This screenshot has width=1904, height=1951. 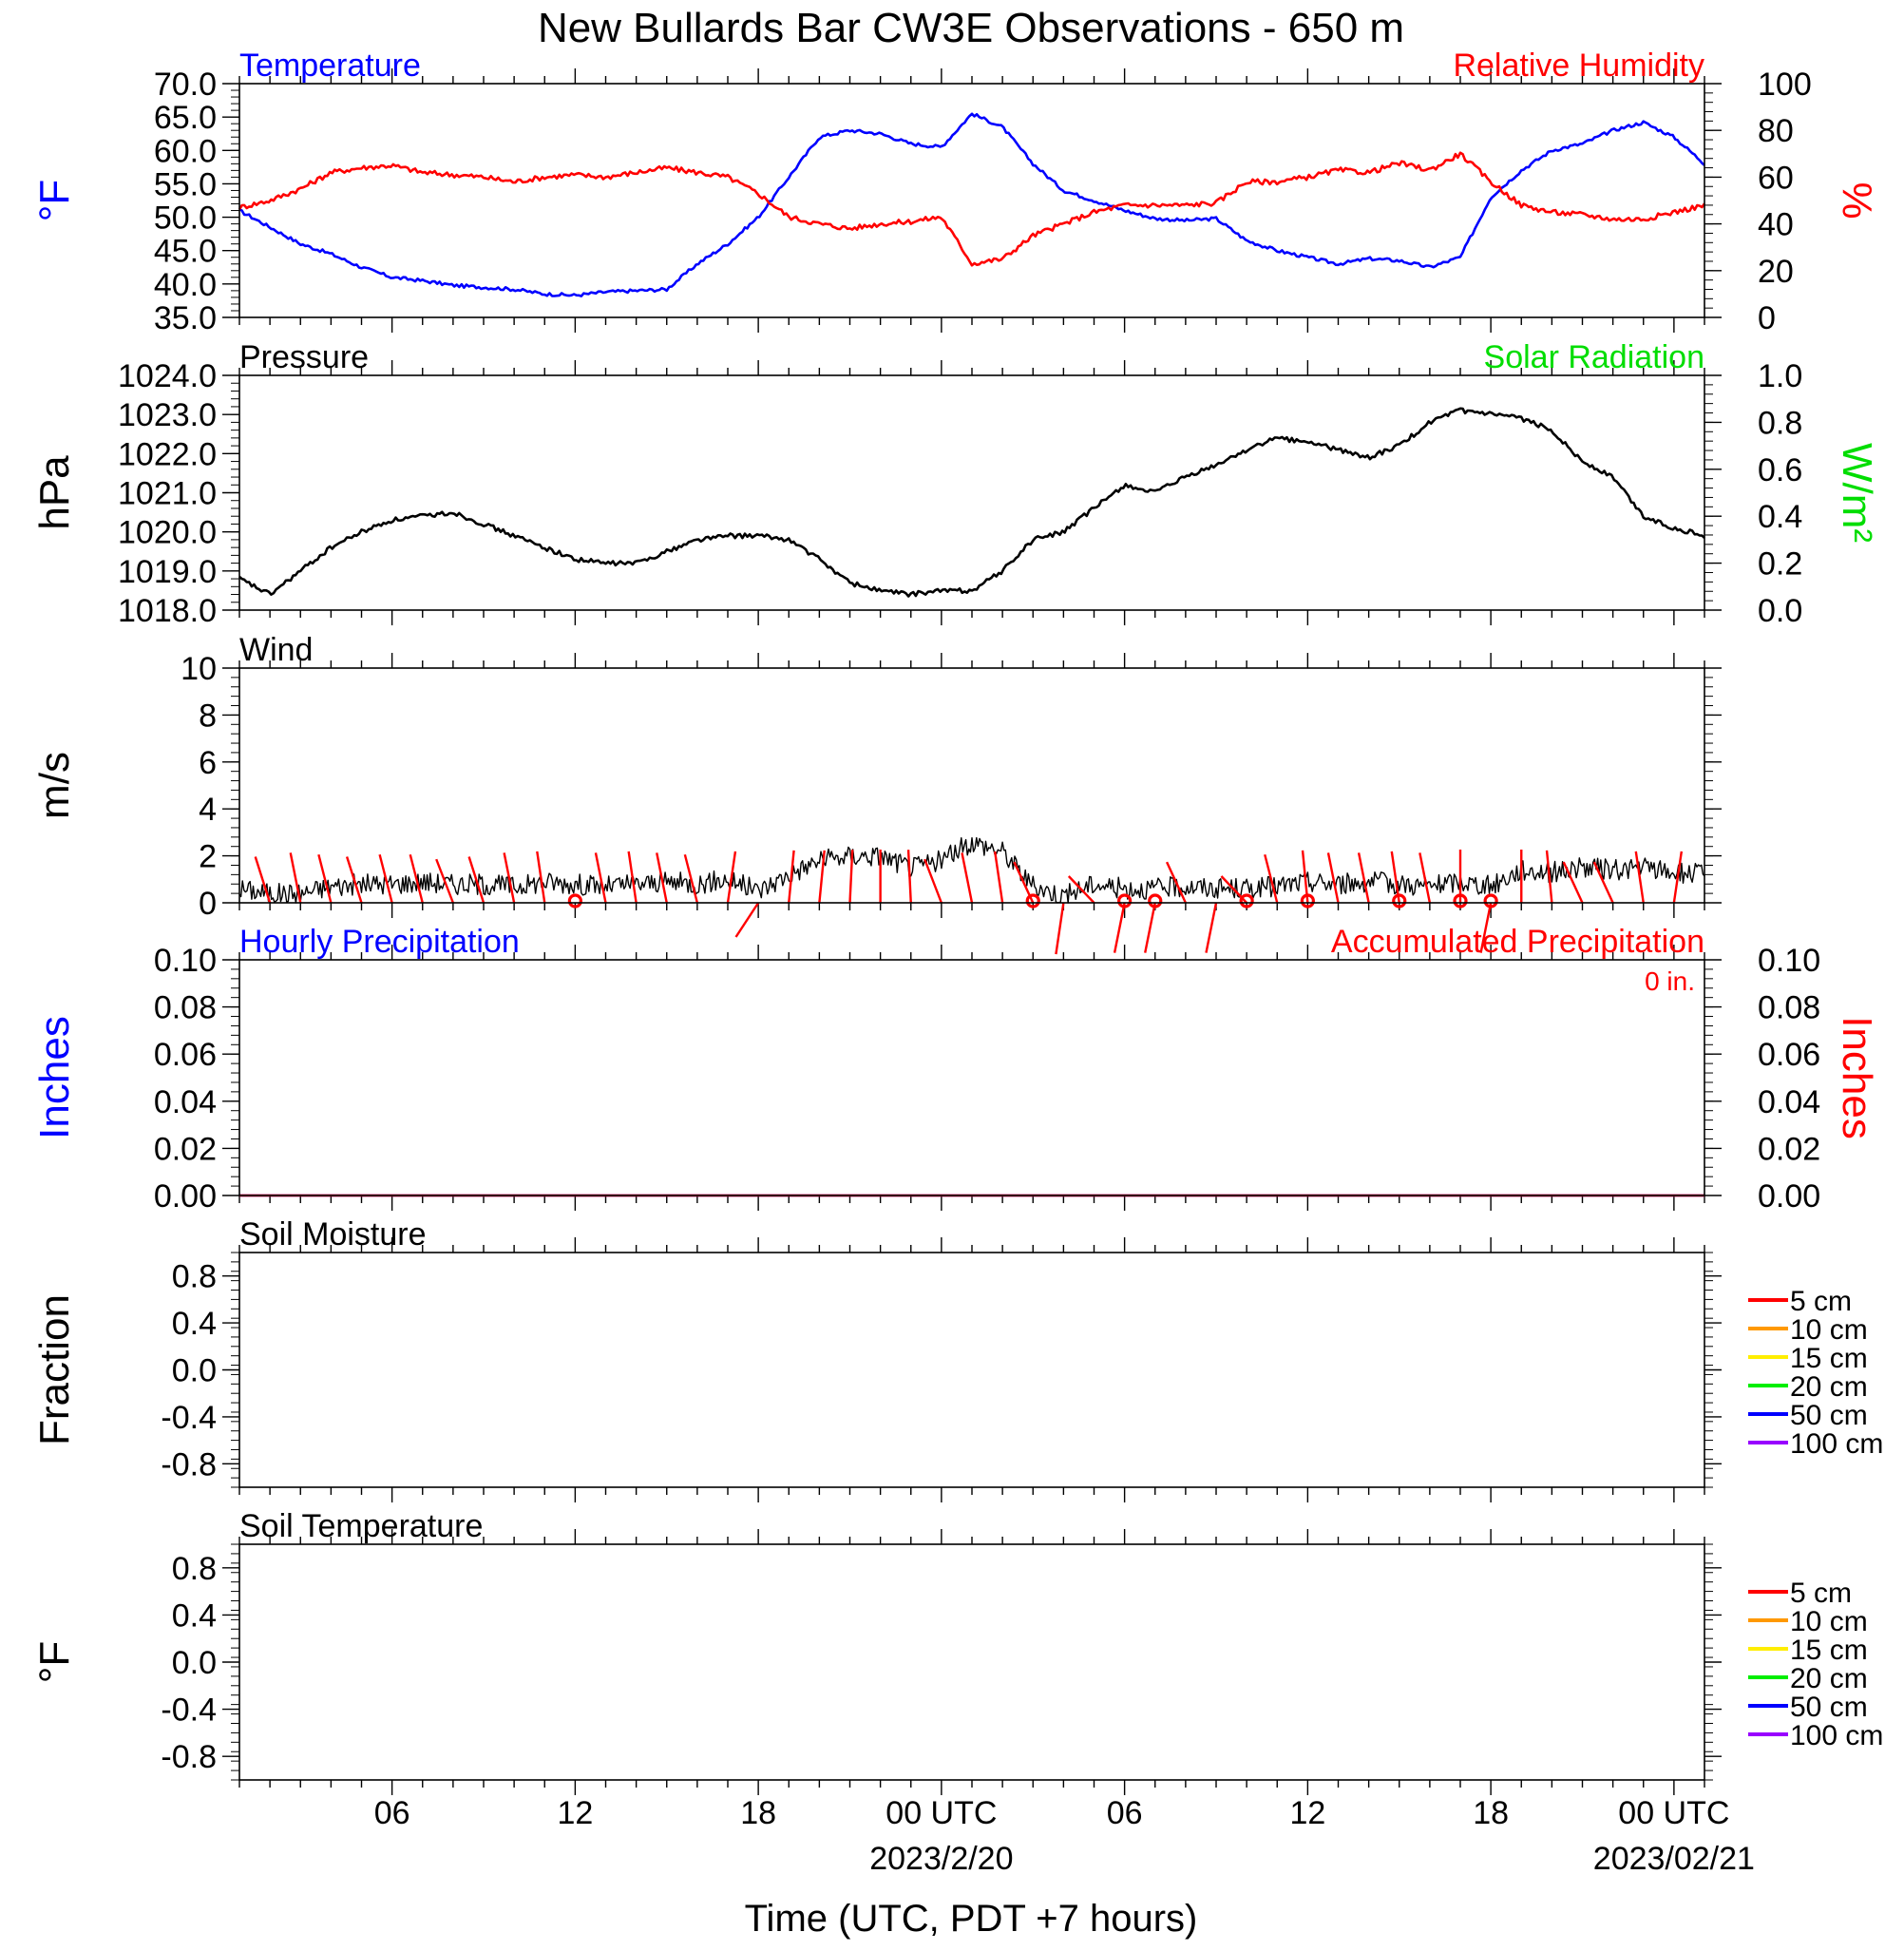 I want to click on panel-title-right: Accumulated Precipitation, so click(x=1517, y=942).